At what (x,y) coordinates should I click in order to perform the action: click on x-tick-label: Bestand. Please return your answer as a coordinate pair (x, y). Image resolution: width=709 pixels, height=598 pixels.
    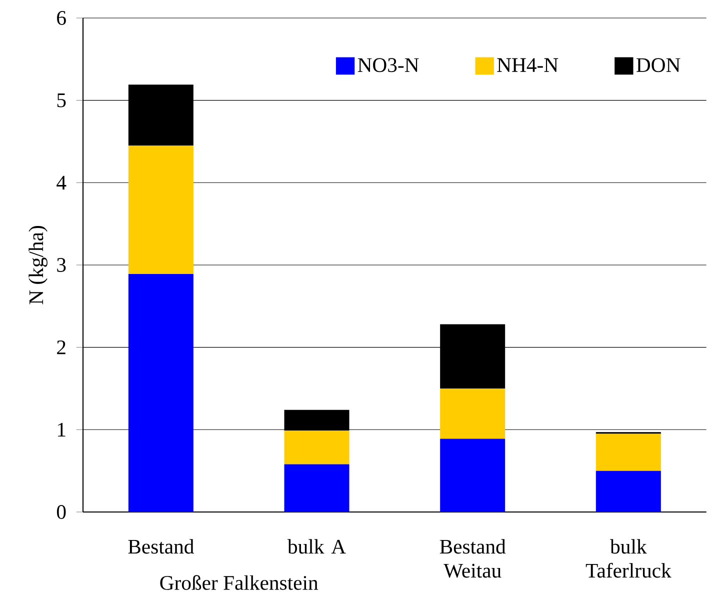
    Looking at the image, I should click on (161, 546).